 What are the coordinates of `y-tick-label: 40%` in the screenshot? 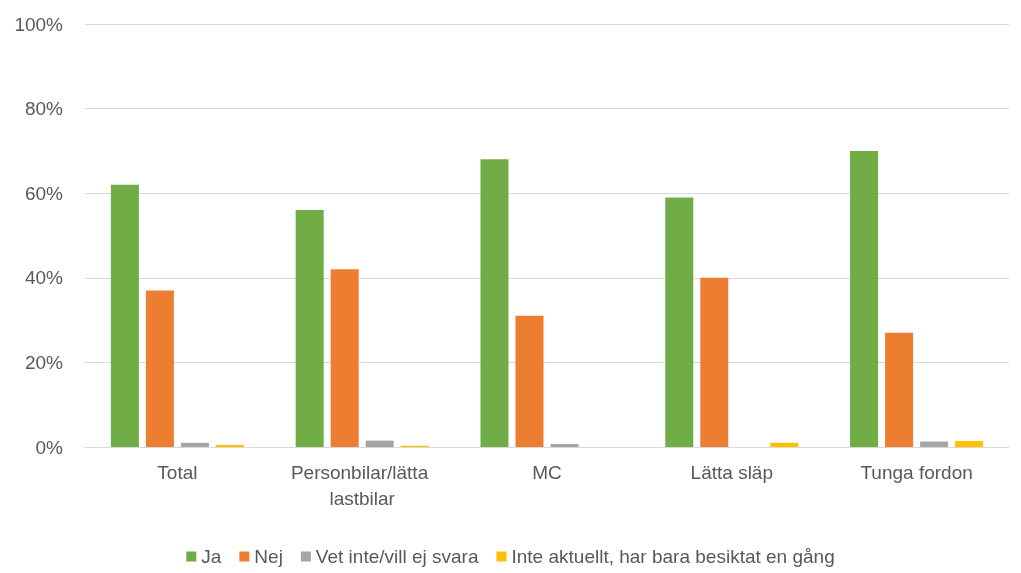 It's located at (44, 278).